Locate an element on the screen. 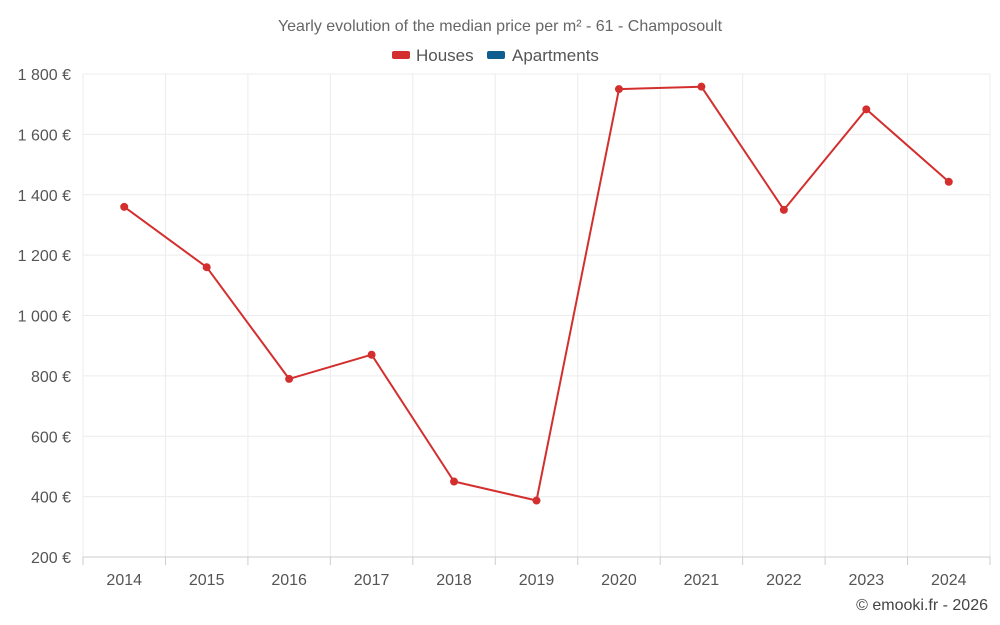  x-tick-label: 2018 is located at coordinates (454, 580).